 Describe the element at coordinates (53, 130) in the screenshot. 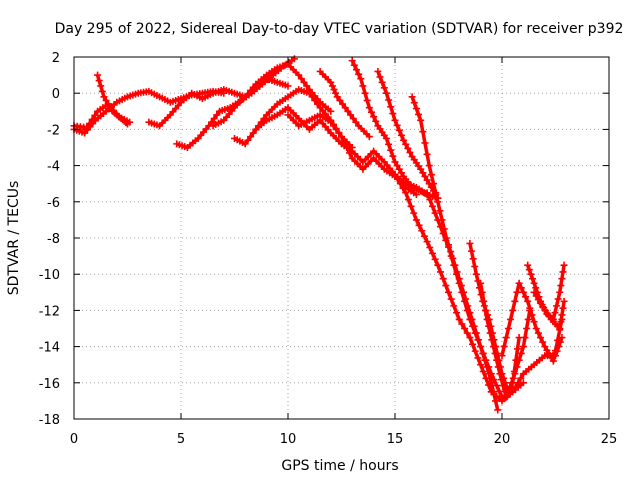

I see `y-tick-label: -2` at that location.